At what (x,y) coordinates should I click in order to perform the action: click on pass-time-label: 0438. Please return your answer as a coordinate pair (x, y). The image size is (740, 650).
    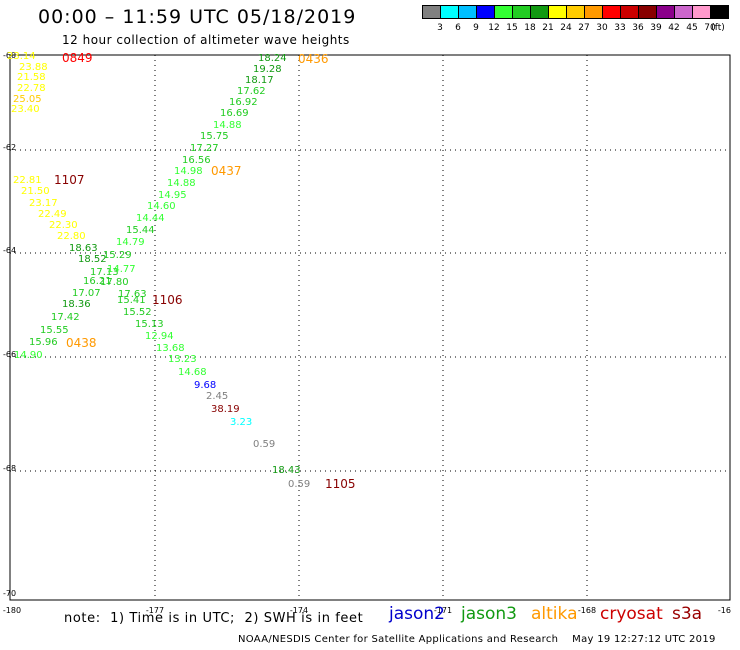
    Looking at the image, I should click on (81, 343).